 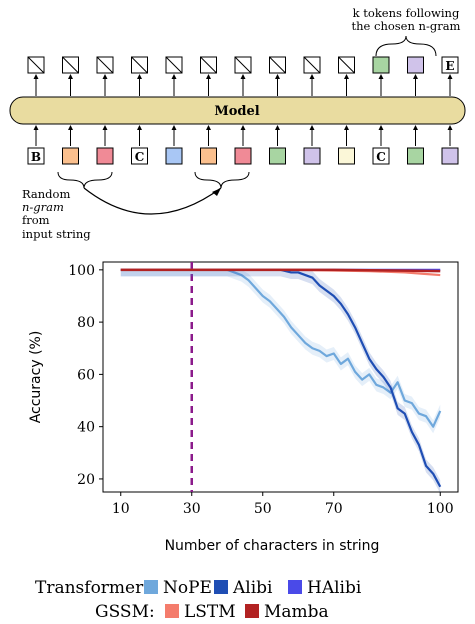 What do you see at coordinates (151, 587) in the screenshot?
I see `legend-swatch-nope` at bounding box center [151, 587].